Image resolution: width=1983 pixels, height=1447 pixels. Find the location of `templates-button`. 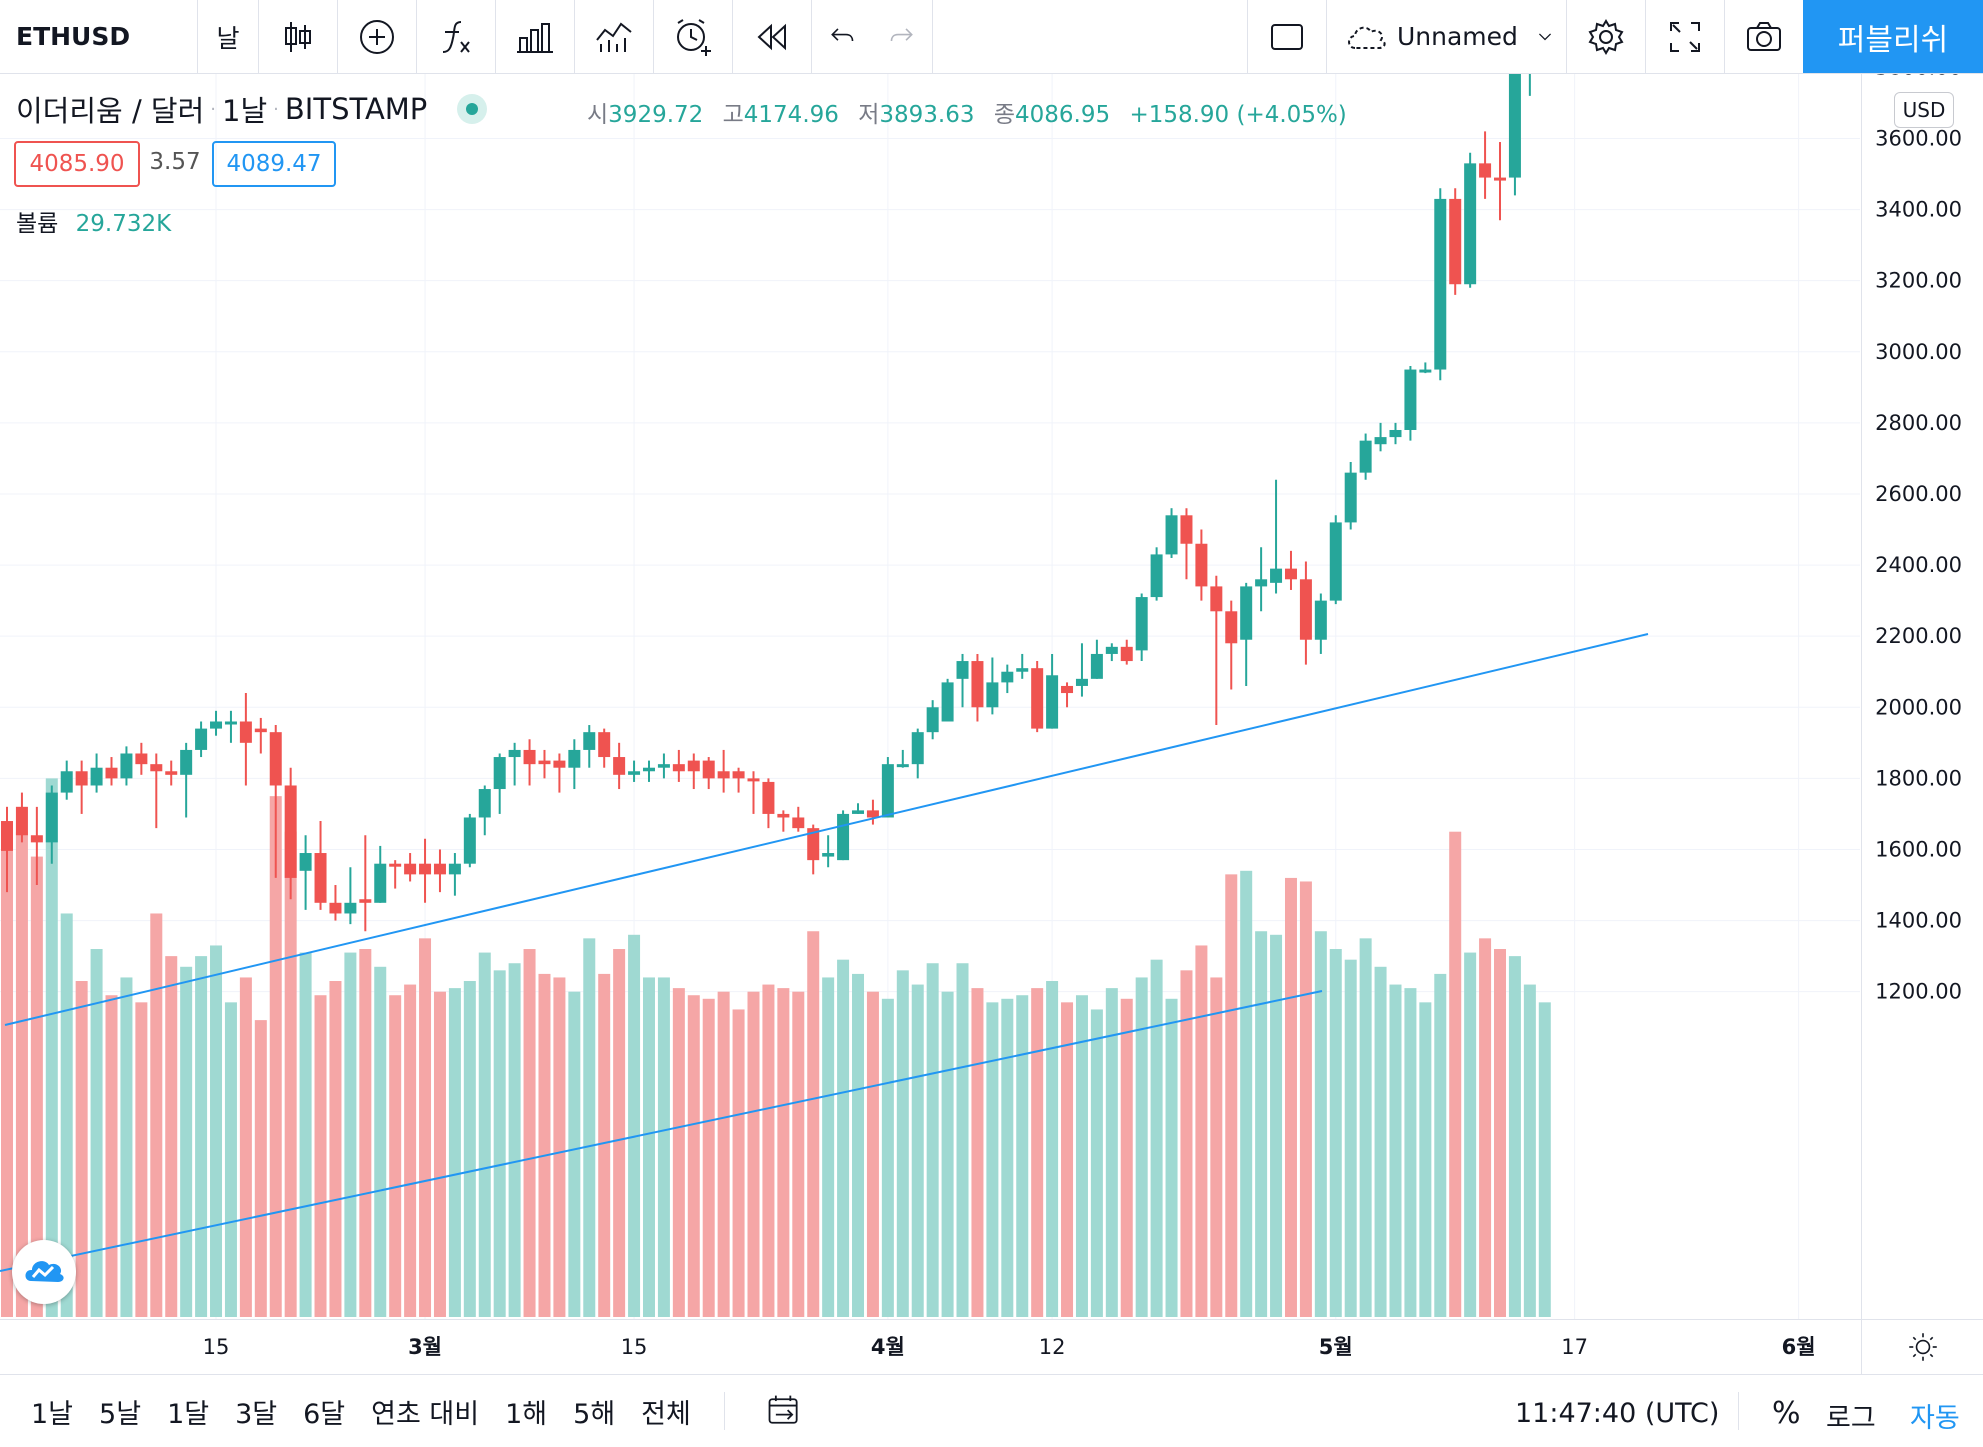

templates-button is located at coordinates (614, 36).